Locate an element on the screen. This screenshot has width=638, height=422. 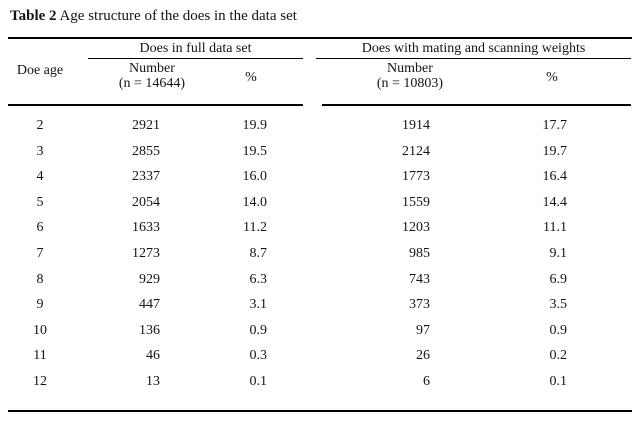
column-header-number-mating: Number (n = 10803) is located at coordinates (410, 76).